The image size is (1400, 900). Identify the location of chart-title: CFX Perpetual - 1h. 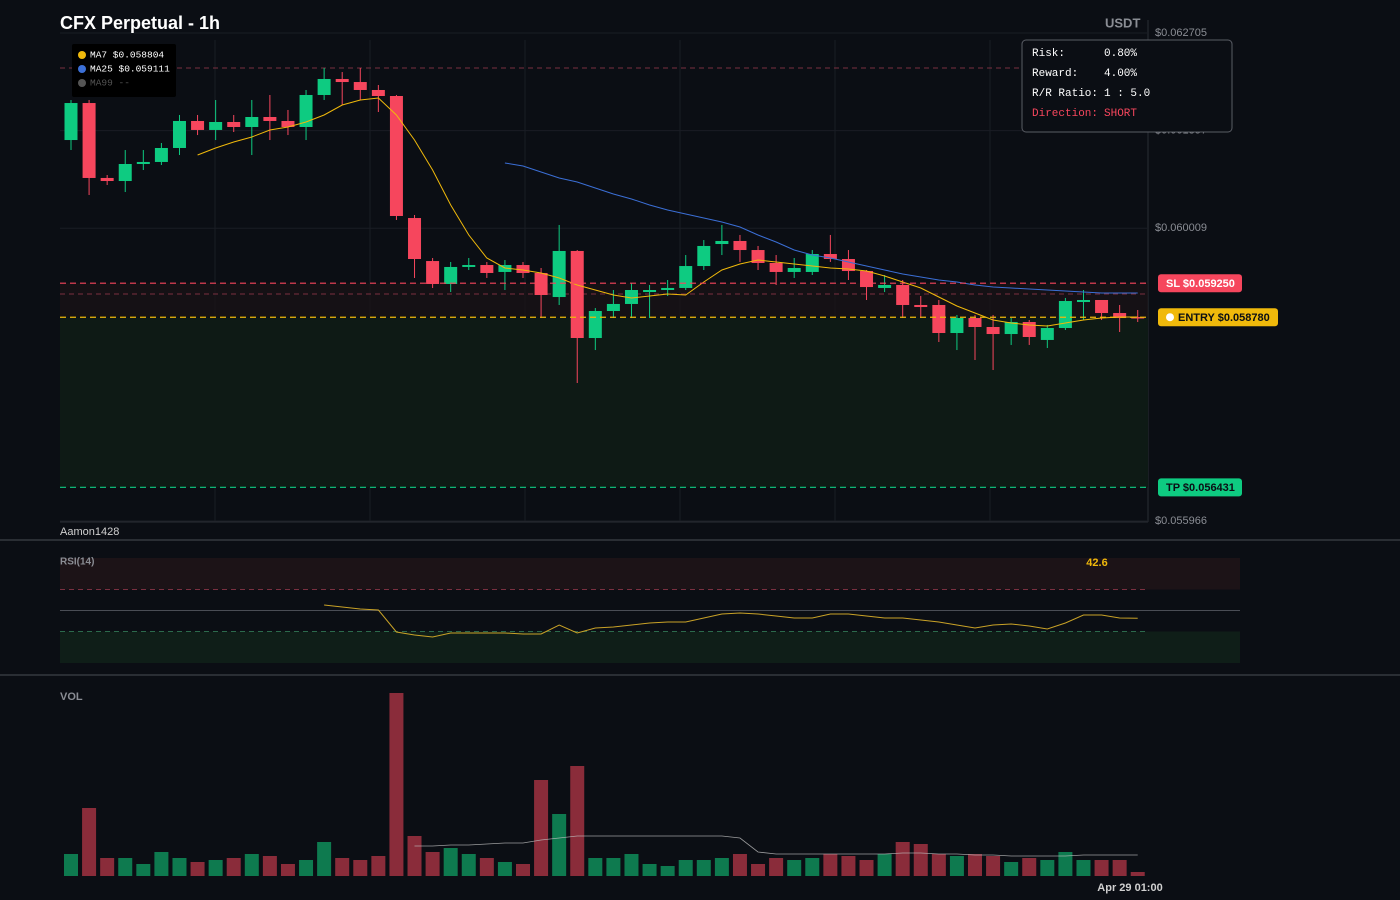
(140, 23).